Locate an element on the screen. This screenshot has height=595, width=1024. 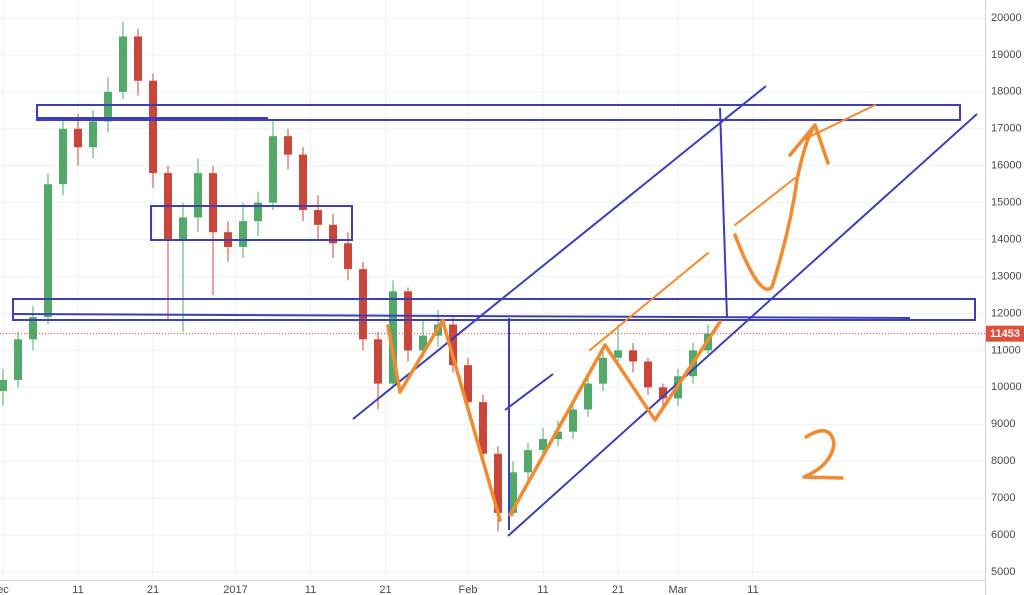
y-tick-label: 17000 is located at coordinates (1006, 129).